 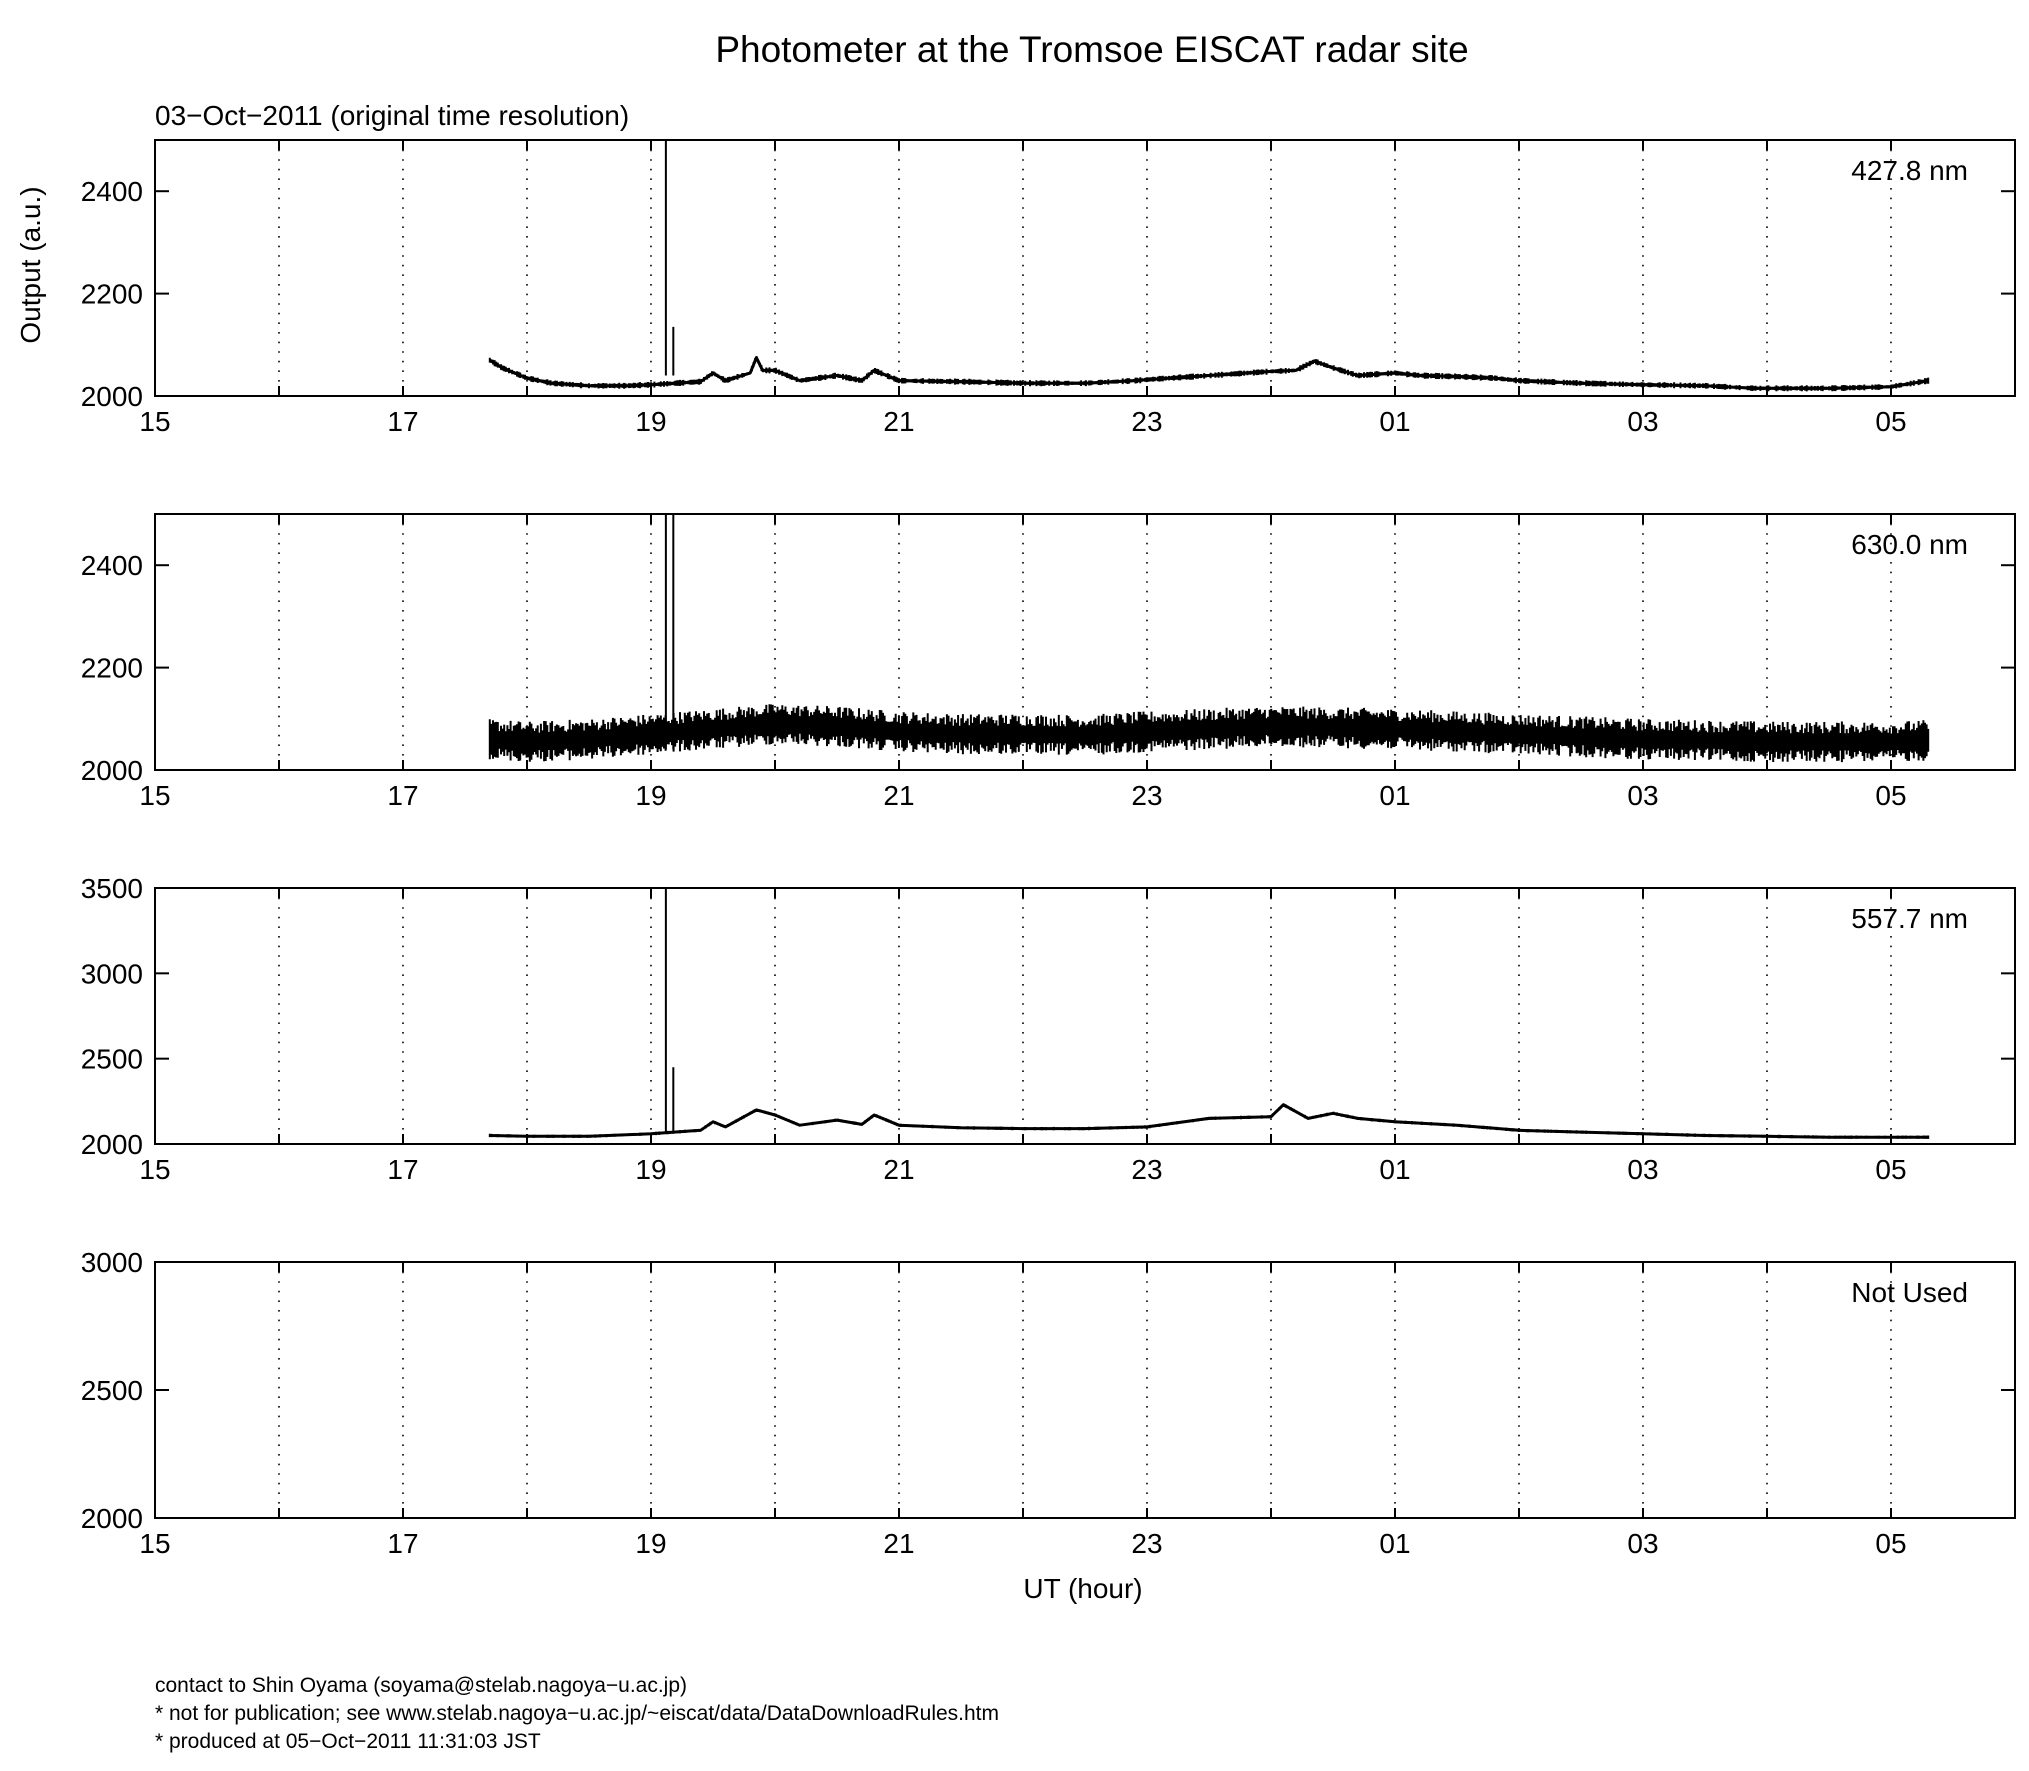 What do you see at coordinates (392, 115) in the screenshot?
I see `figure-subtitle: 03−Oct−2011 (original time resolution)` at bounding box center [392, 115].